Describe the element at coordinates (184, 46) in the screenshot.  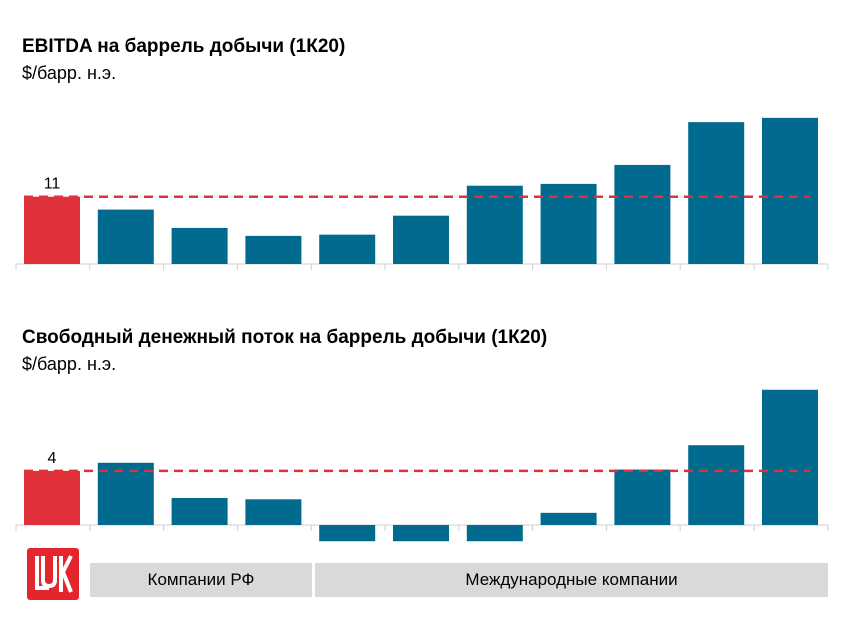
I see `ebitda-chart-title: EBITDA на баррель добычи (1К20)` at that location.